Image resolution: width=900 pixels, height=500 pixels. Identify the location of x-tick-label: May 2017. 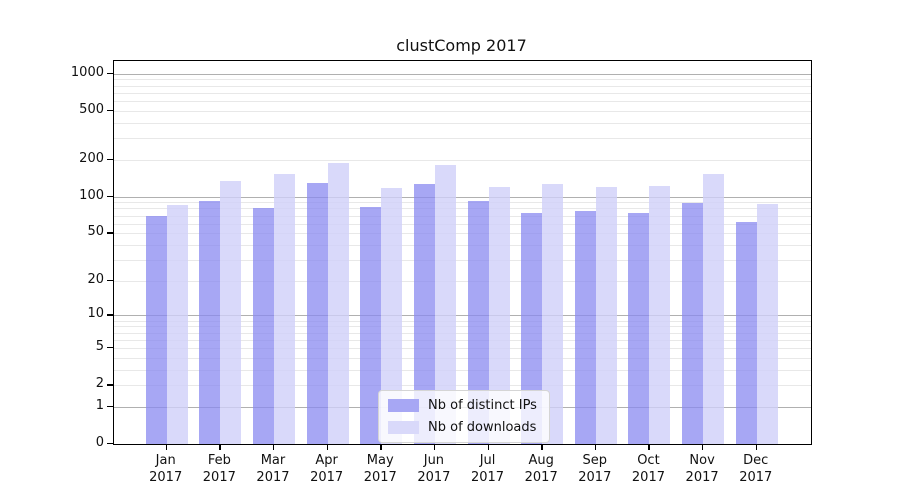
(380, 469).